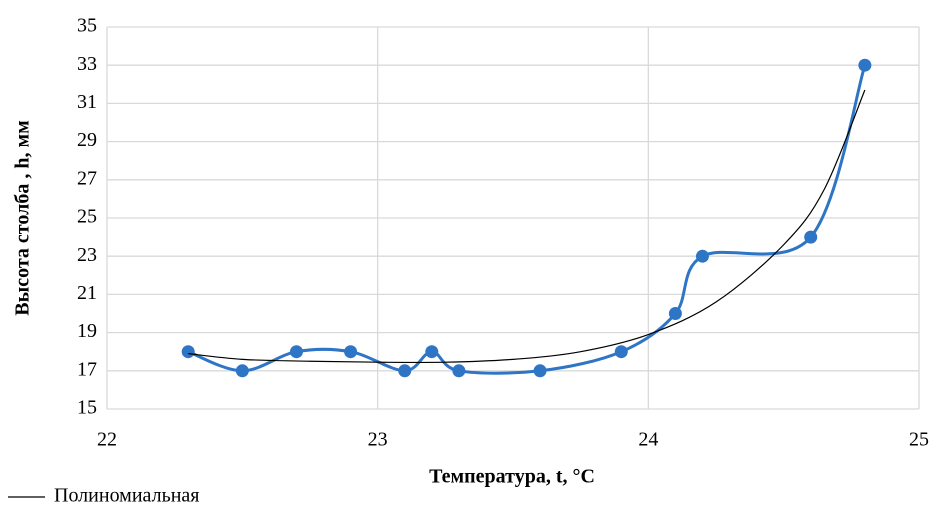 This screenshot has height=510, width=935. I want to click on x-tick-label: 25, so click(919, 440).